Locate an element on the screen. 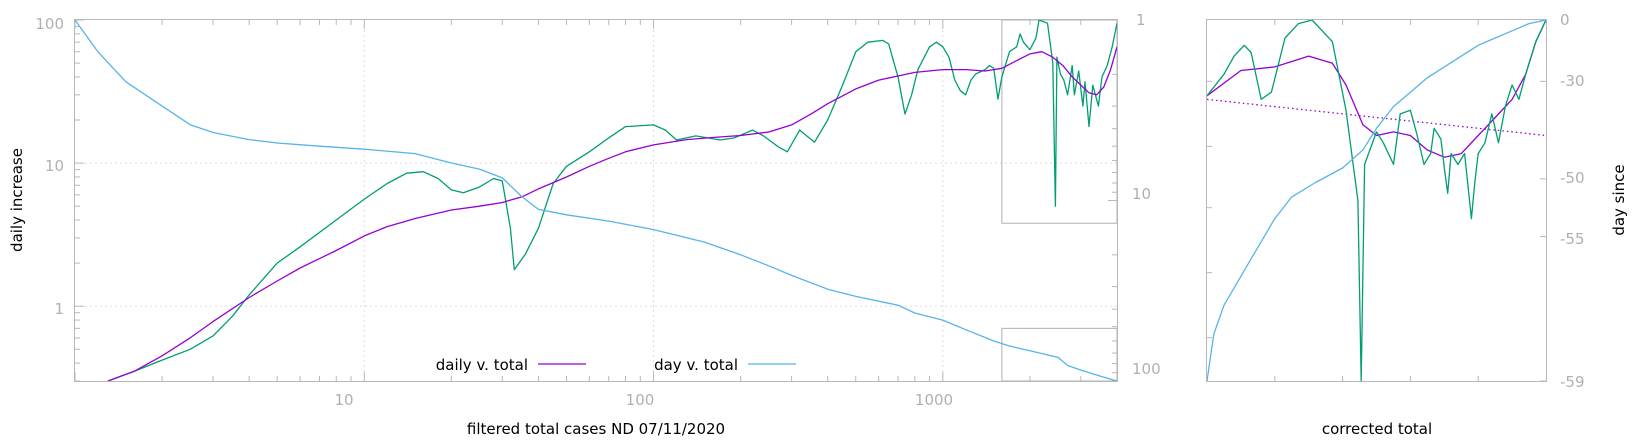 The image size is (1640, 440). inset-y2-tick-minus30: -30 is located at coordinates (1572, 81).